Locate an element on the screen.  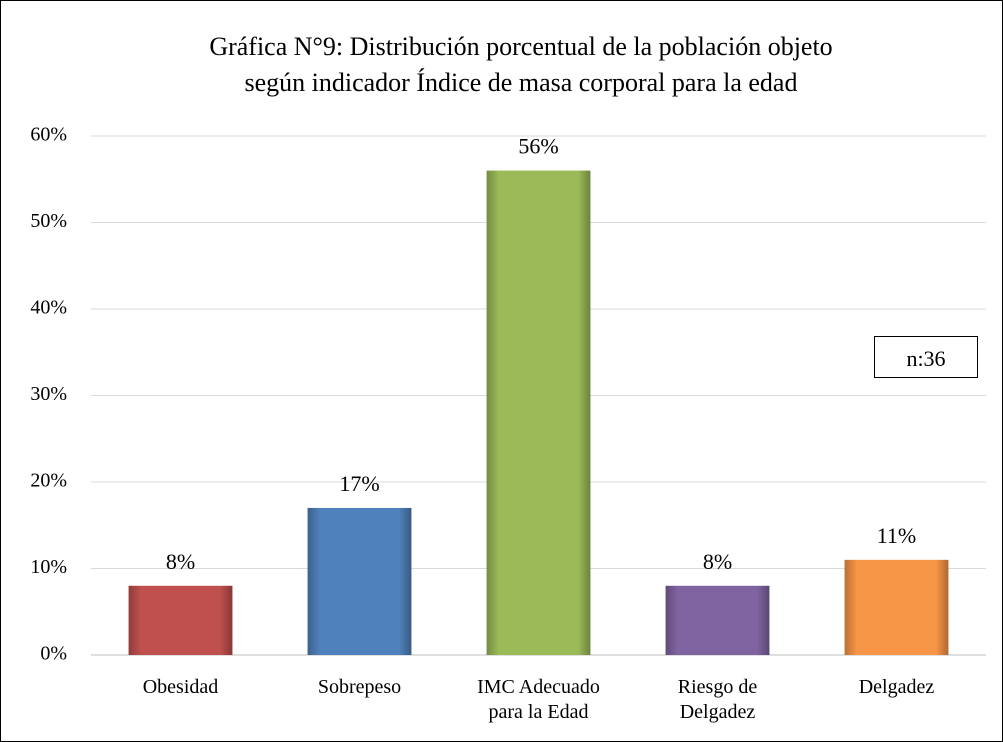
x-tick-label: Obesidad is located at coordinates (180, 687).